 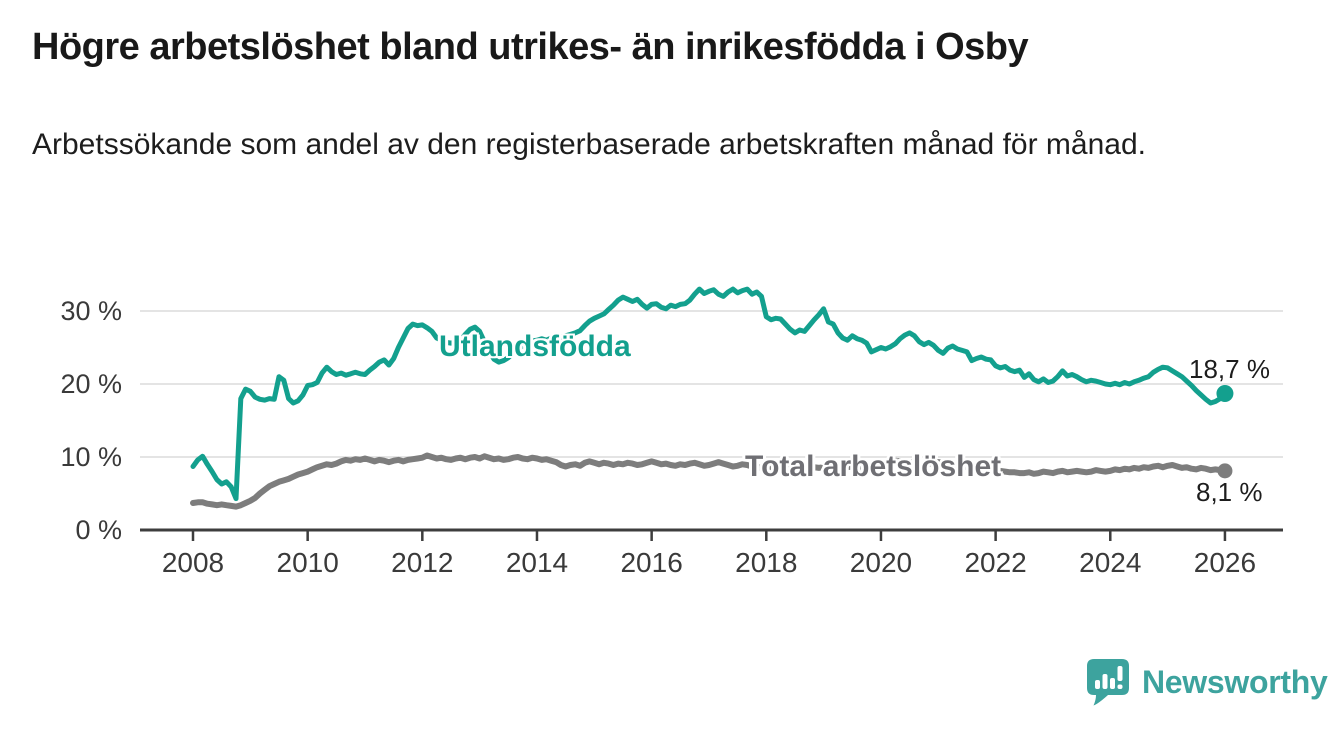 I want to click on svg-text: 2014, so click(x=537, y=562).